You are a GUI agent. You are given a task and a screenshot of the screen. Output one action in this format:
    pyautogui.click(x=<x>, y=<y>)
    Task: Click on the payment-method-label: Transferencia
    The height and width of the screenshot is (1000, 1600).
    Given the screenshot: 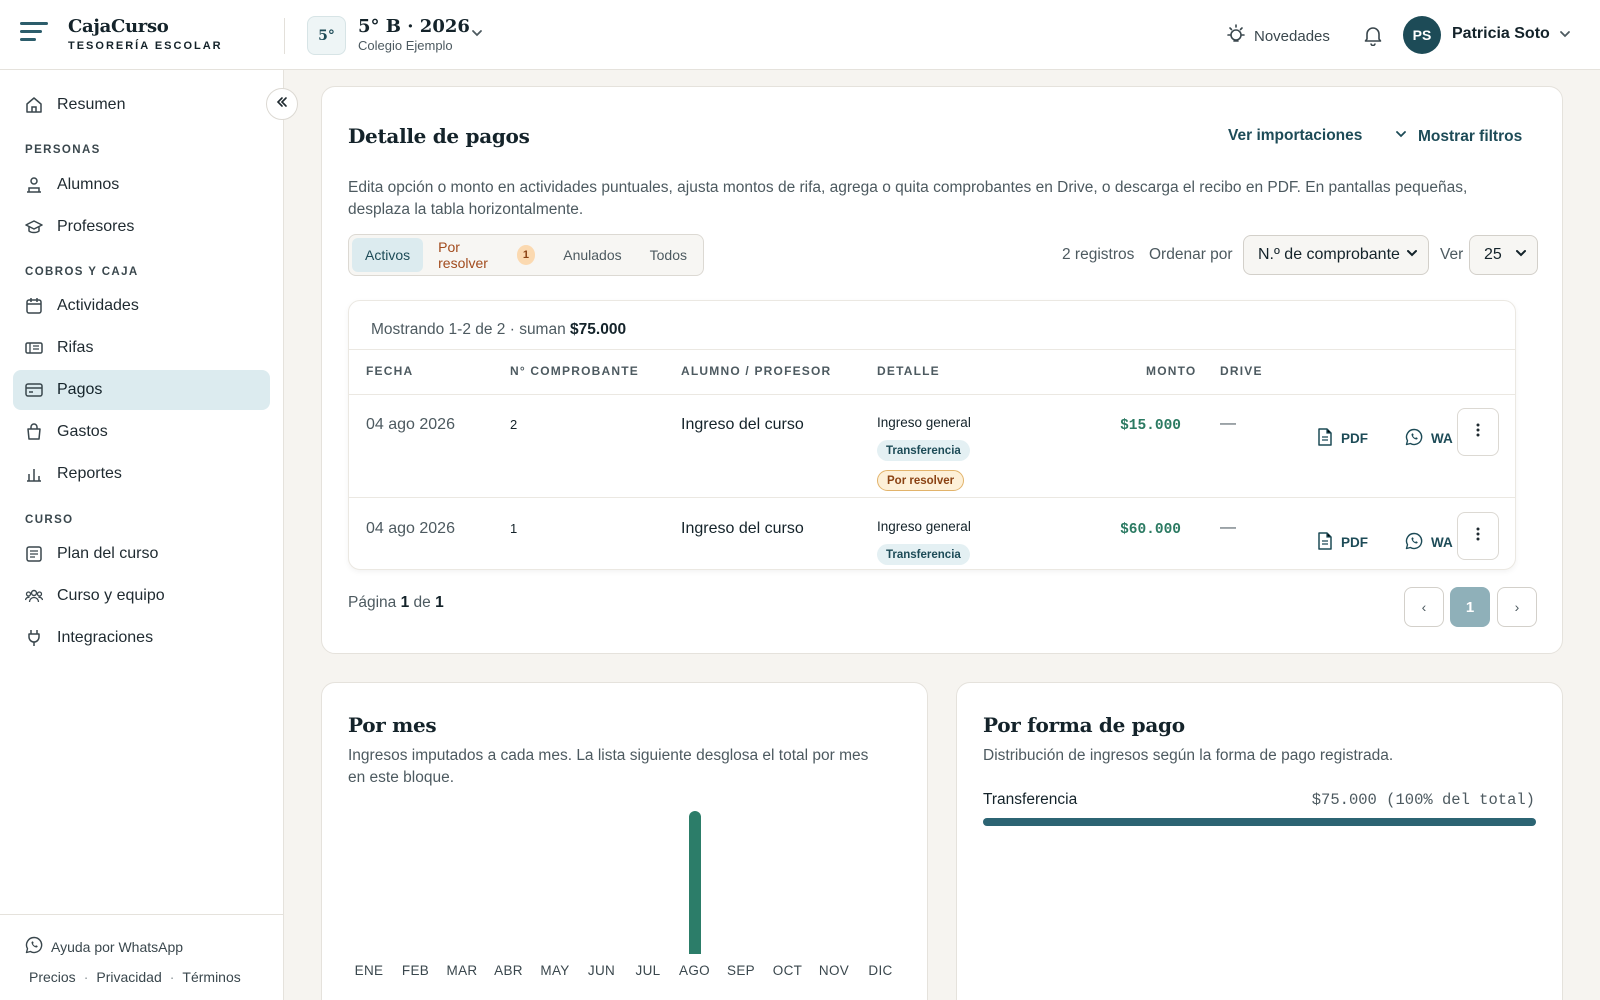 What is the action you would take?
    pyautogui.click(x=1030, y=799)
    